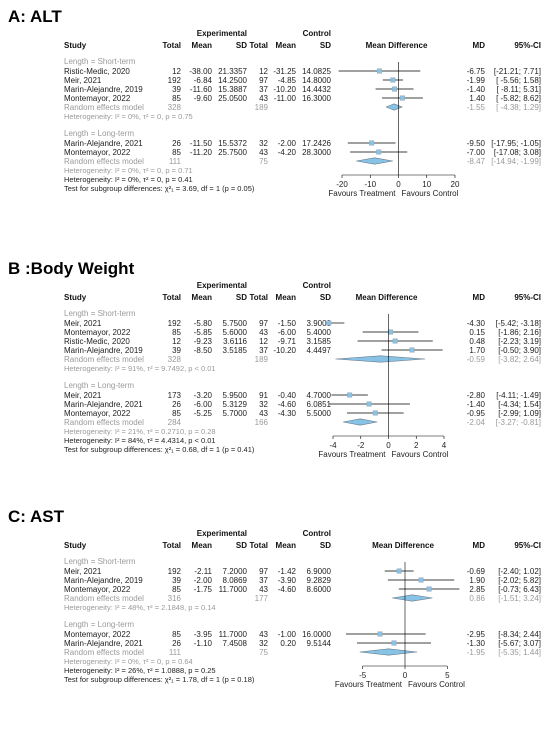 The image size is (550, 748). I want to click on x-tick-label: -20, so click(342, 184).